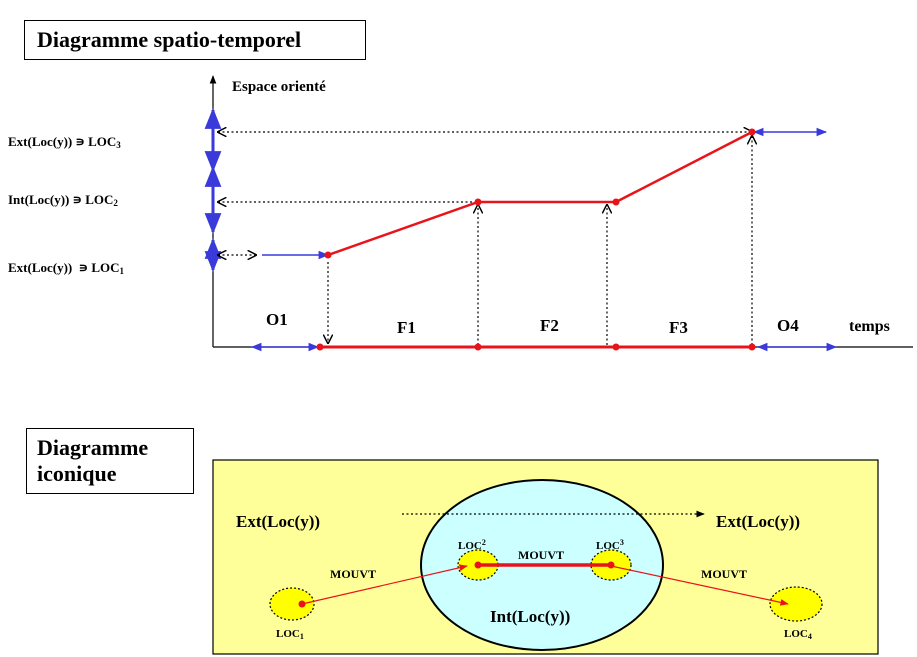 This screenshot has height=657, width=917. Describe the element at coordinates (788, 325) in the screenshot. I see `phase-o4-label: O4` at that location.